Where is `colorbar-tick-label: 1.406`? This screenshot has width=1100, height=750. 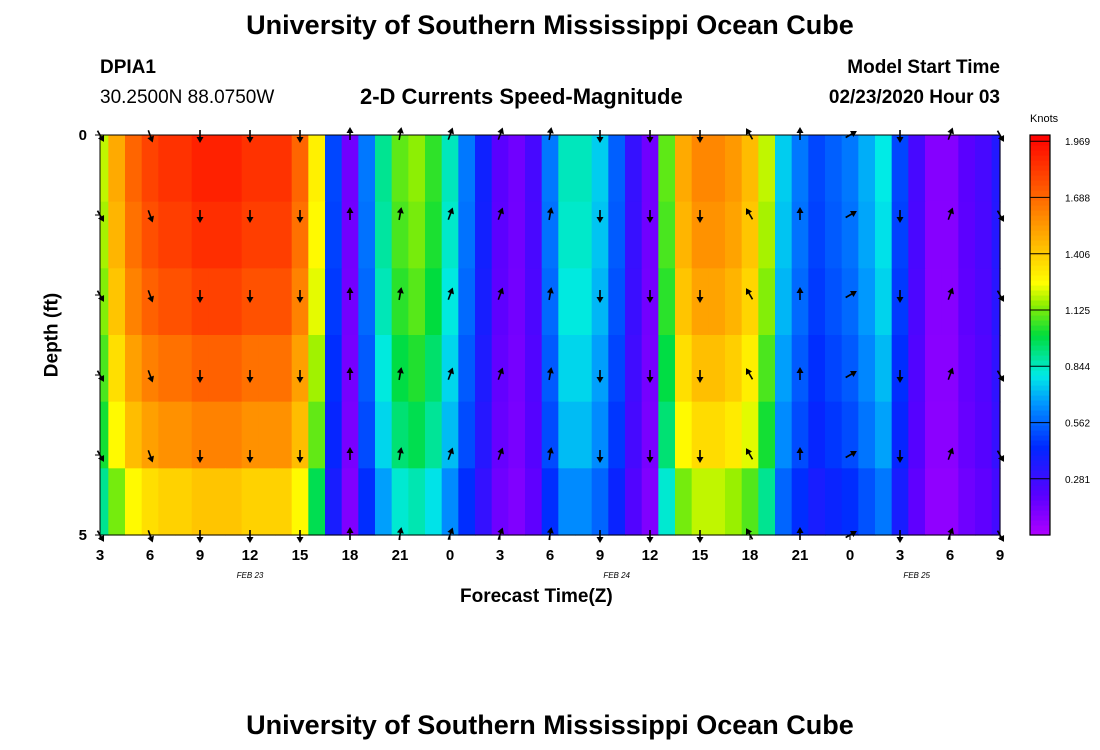 colorbar-tick-label: 1.406 is located at coordinates (1077, 255).